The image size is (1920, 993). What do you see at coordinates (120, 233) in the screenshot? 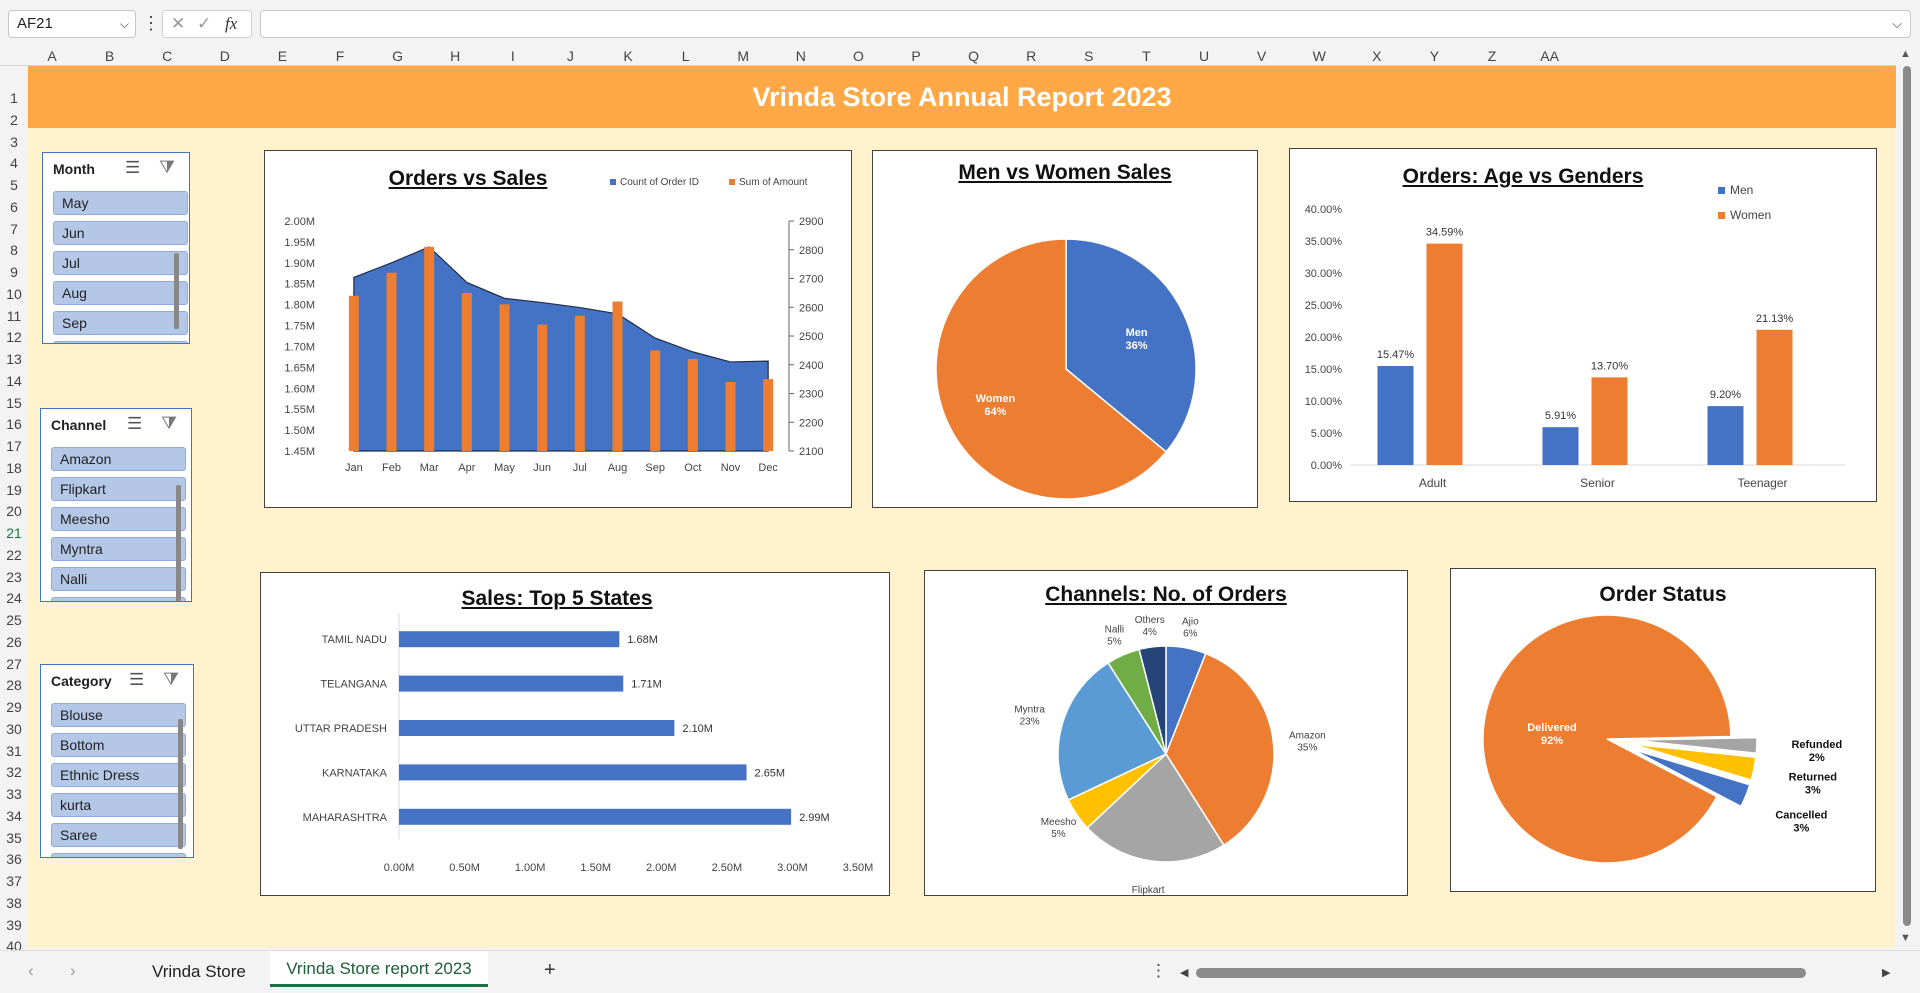
I see `slicer-item-jun: Jun` at bounding box center [120, 233].